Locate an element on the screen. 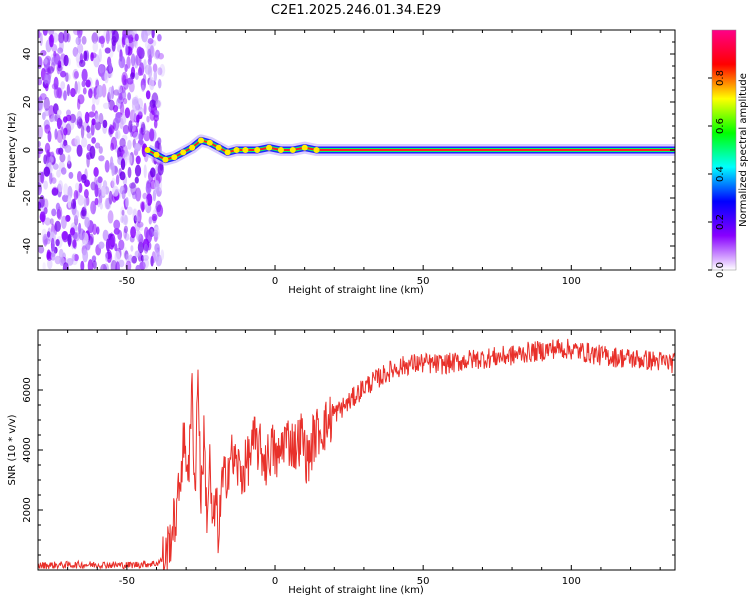 The height and width of the screenshot is (600, 750). figure-title: C2E1.2025.246.01.34.E29 is located at coordinates (356, 10).